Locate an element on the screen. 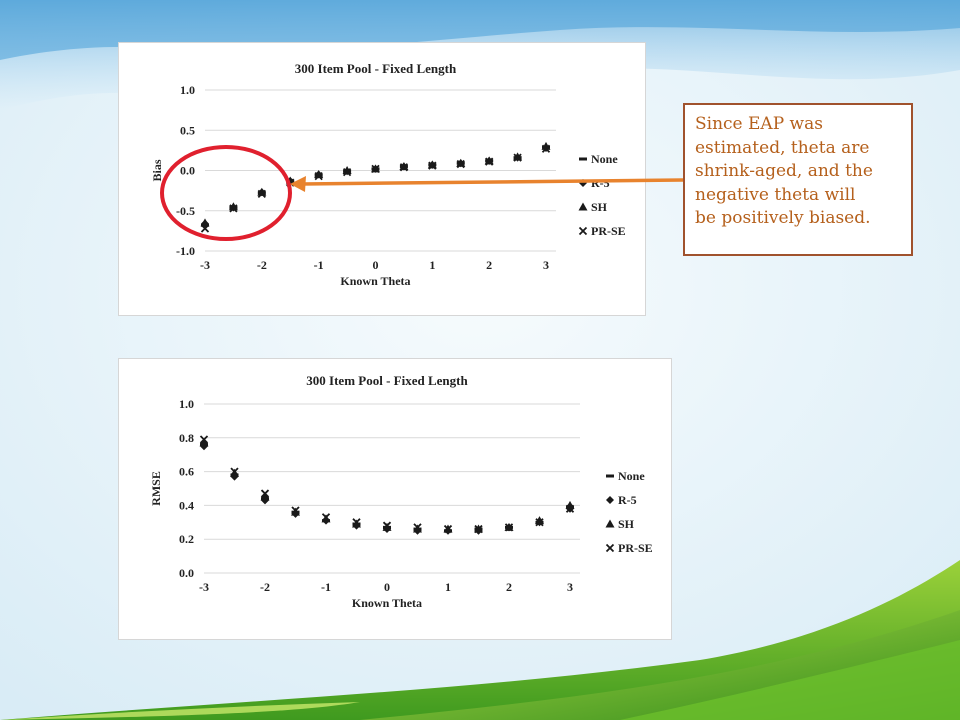 This screenshot has width=960, height=720. y-tick-label: 0.5 is located at coordinates (187, 130).